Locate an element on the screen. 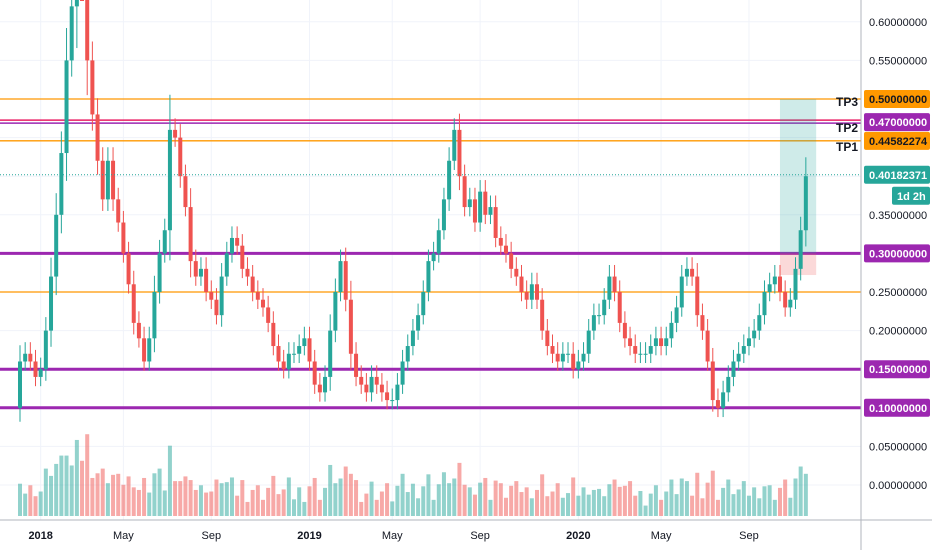 The image size is (932, 550). time-axis: 2018 May Sep 2019 May Sep 2020 May Sep is located at coordinates (393, 536).